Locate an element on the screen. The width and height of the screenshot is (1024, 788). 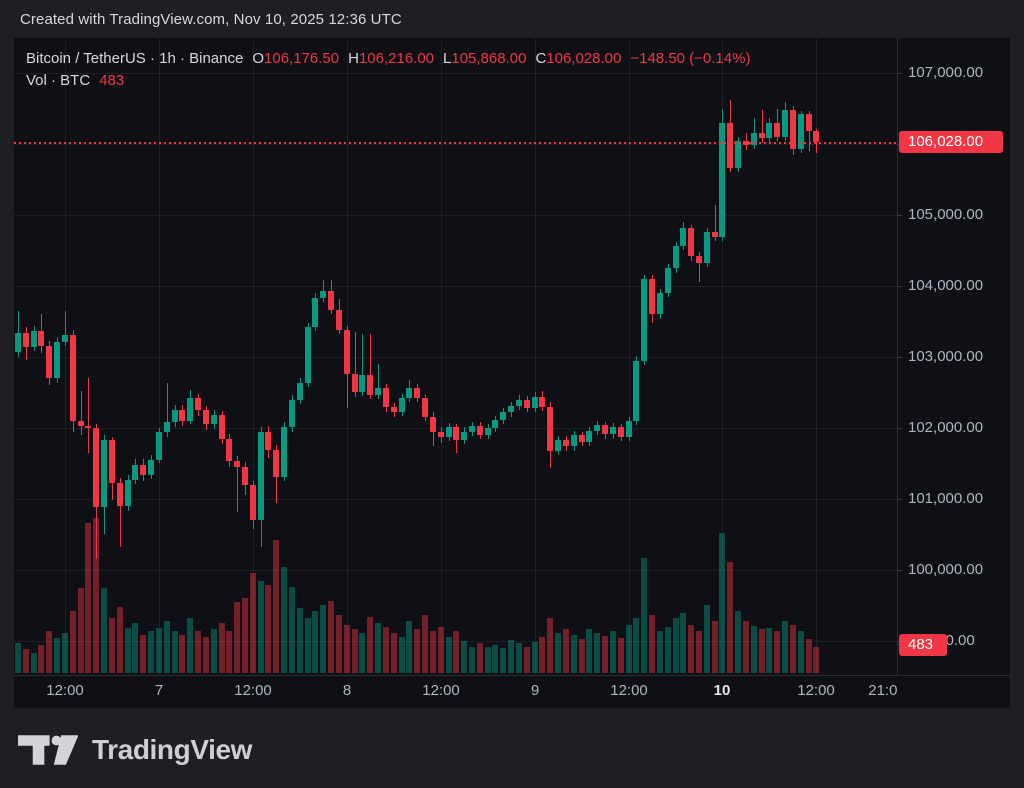
time-grid-line is located at coordinates (629, 356).